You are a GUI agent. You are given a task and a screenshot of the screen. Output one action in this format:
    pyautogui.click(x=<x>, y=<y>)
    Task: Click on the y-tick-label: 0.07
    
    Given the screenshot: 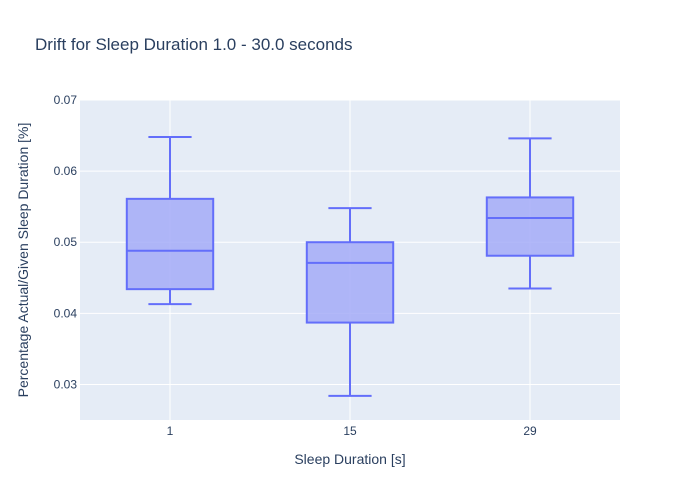 What is the action you would take?
    pyautogui.click(x=66, y=100)
    